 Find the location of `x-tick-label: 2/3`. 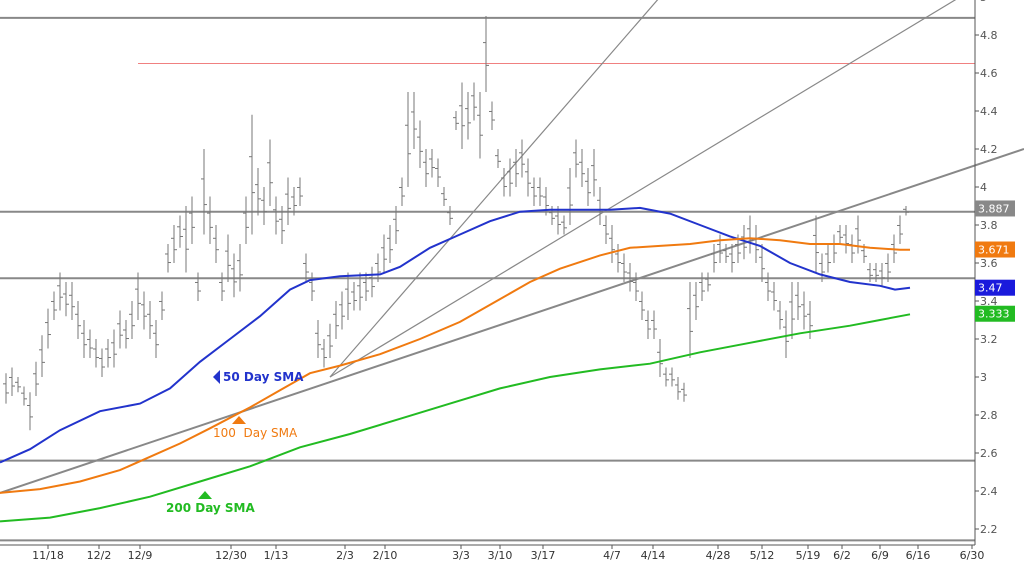

x-tick-label: 2/3 is located at coordinates (345, 555).